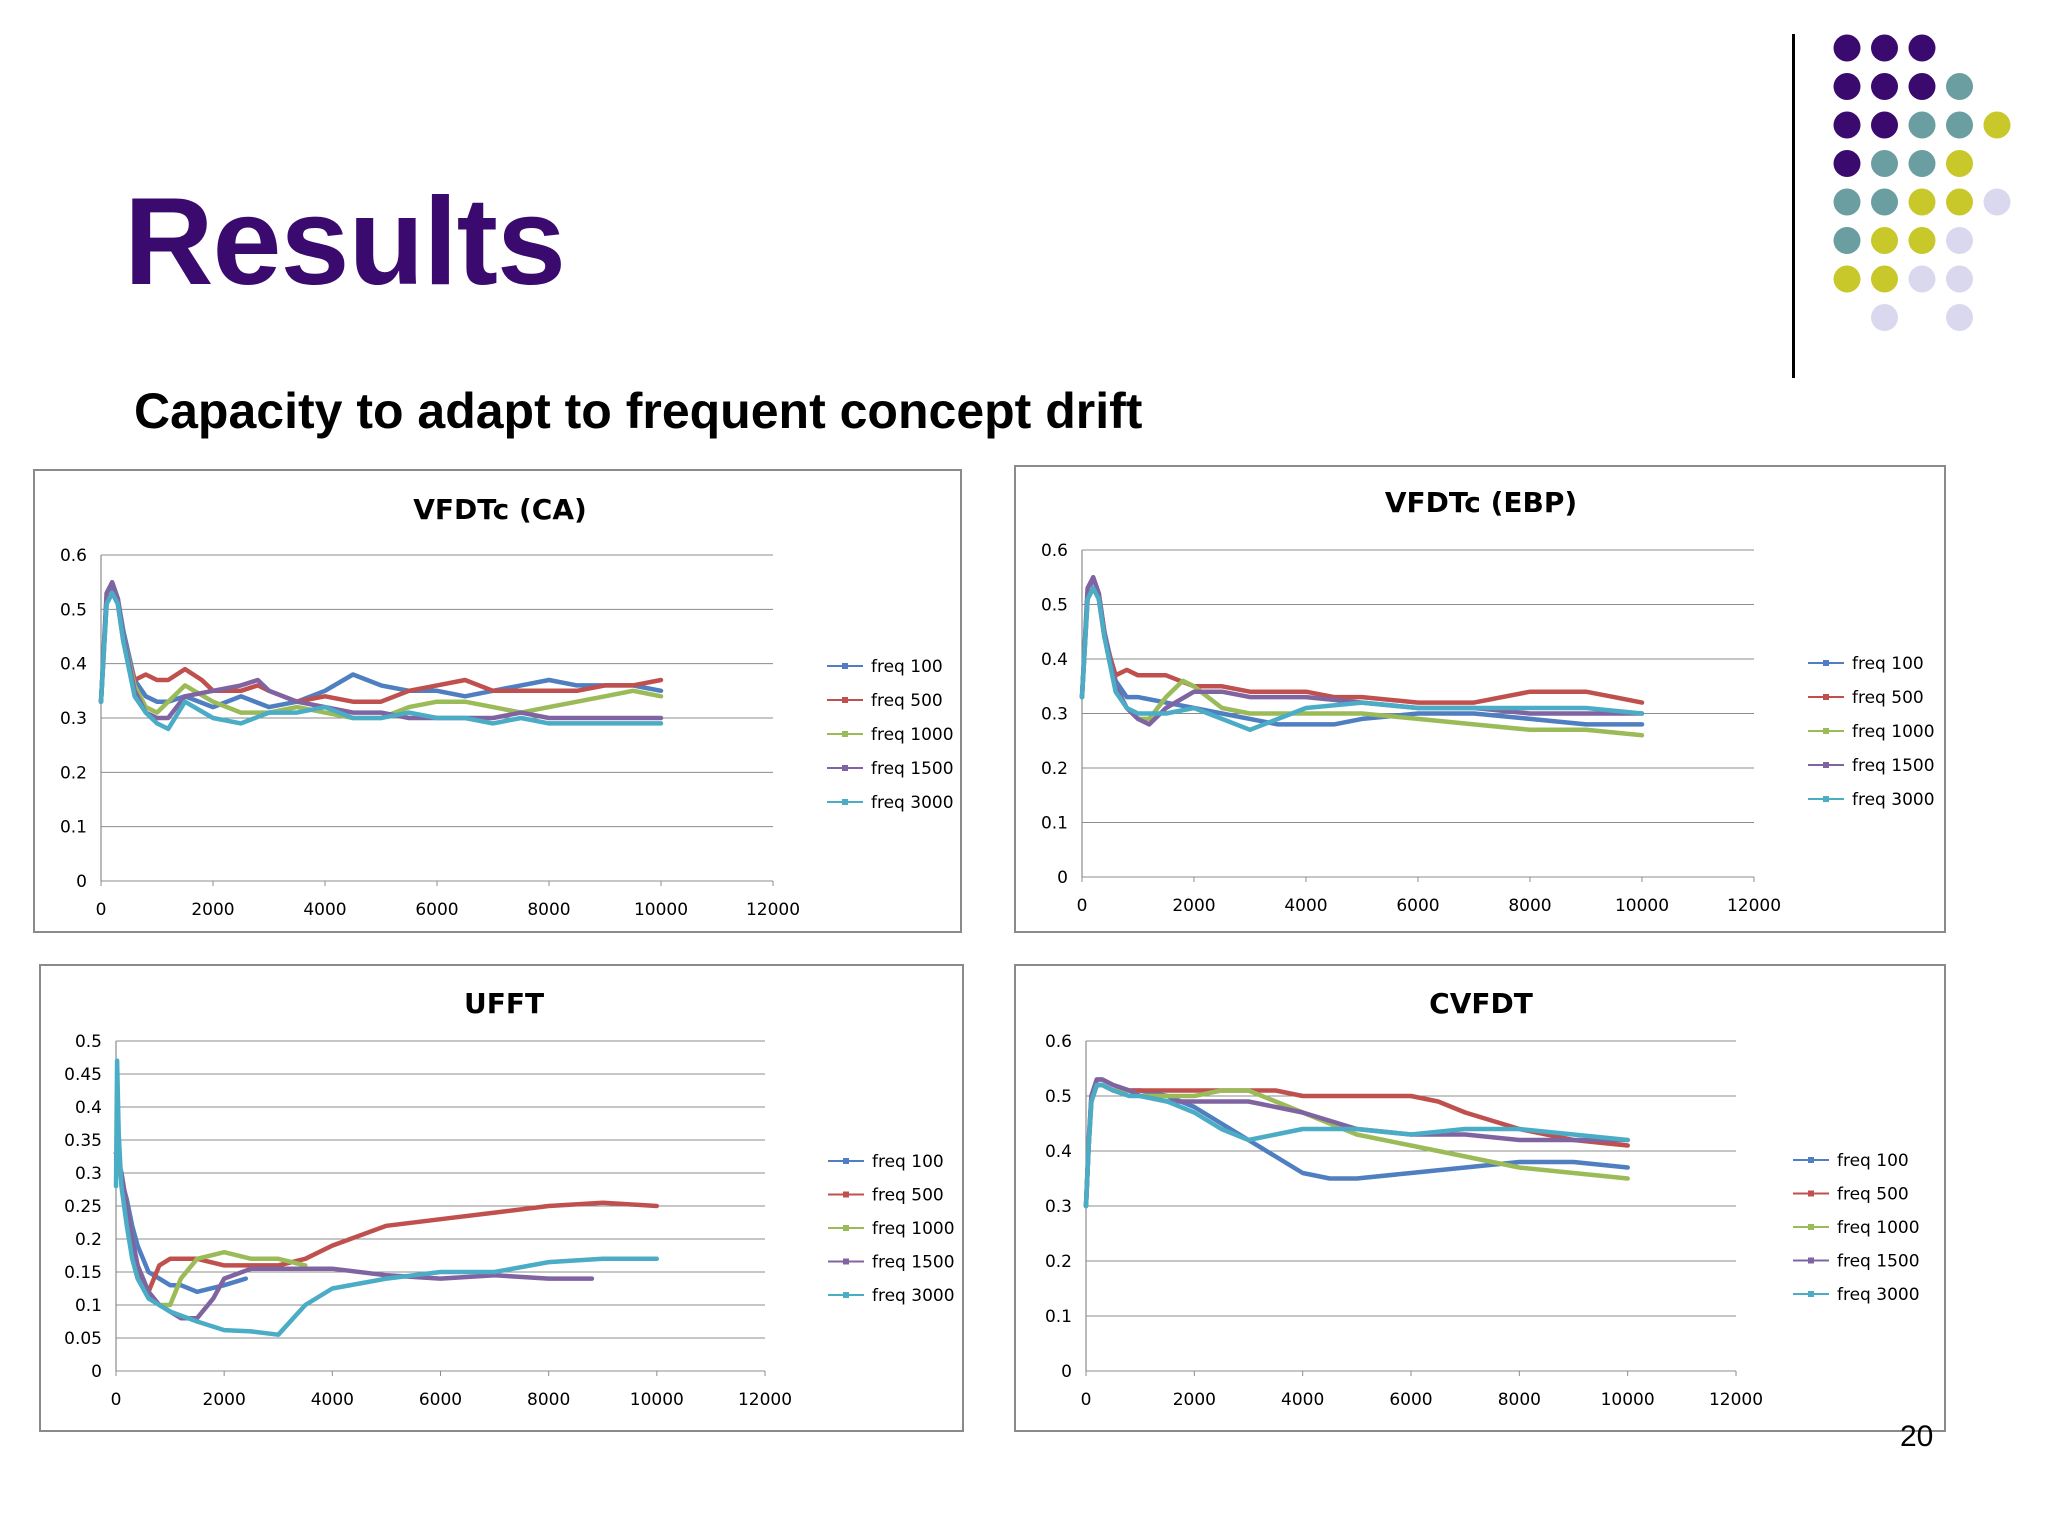  What do you see at coordinates (1481, 1003) in the screenshot?
I see `chart-title: CVFDT` at bounding box center [1481, 1003].